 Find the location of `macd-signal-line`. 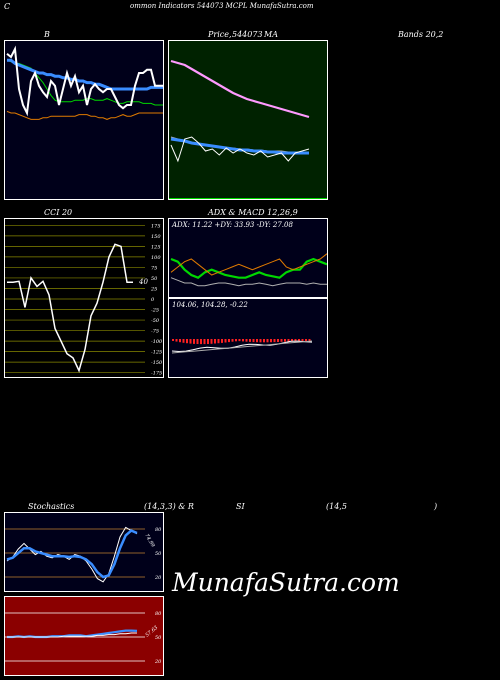

macd-signal-line is located at coordinates (242, 347).